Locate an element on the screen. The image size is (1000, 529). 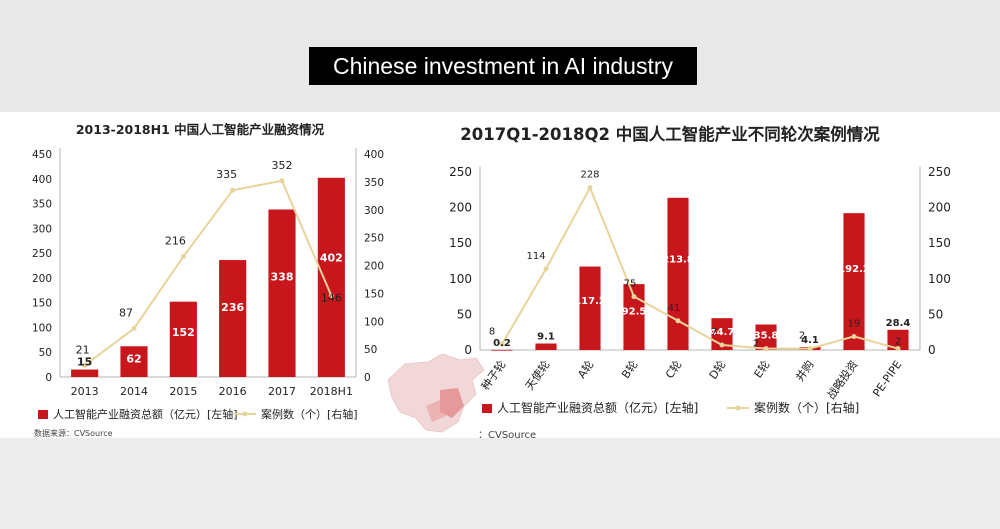
left-tick-label: 300 is located at coordinates (42, 229).